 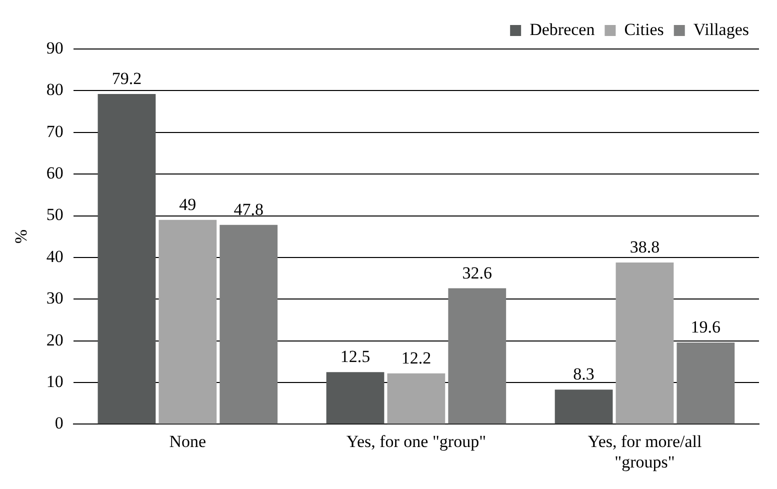 What do you see at coordinates (477, 272) in the screenshot?
I see `data-label: 32.6` at bounding box center [477, 272].